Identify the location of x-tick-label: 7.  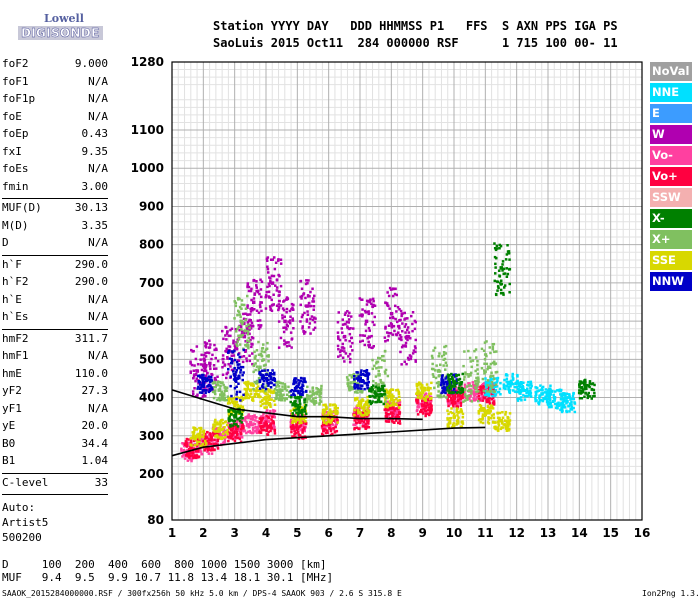
(360, 533).